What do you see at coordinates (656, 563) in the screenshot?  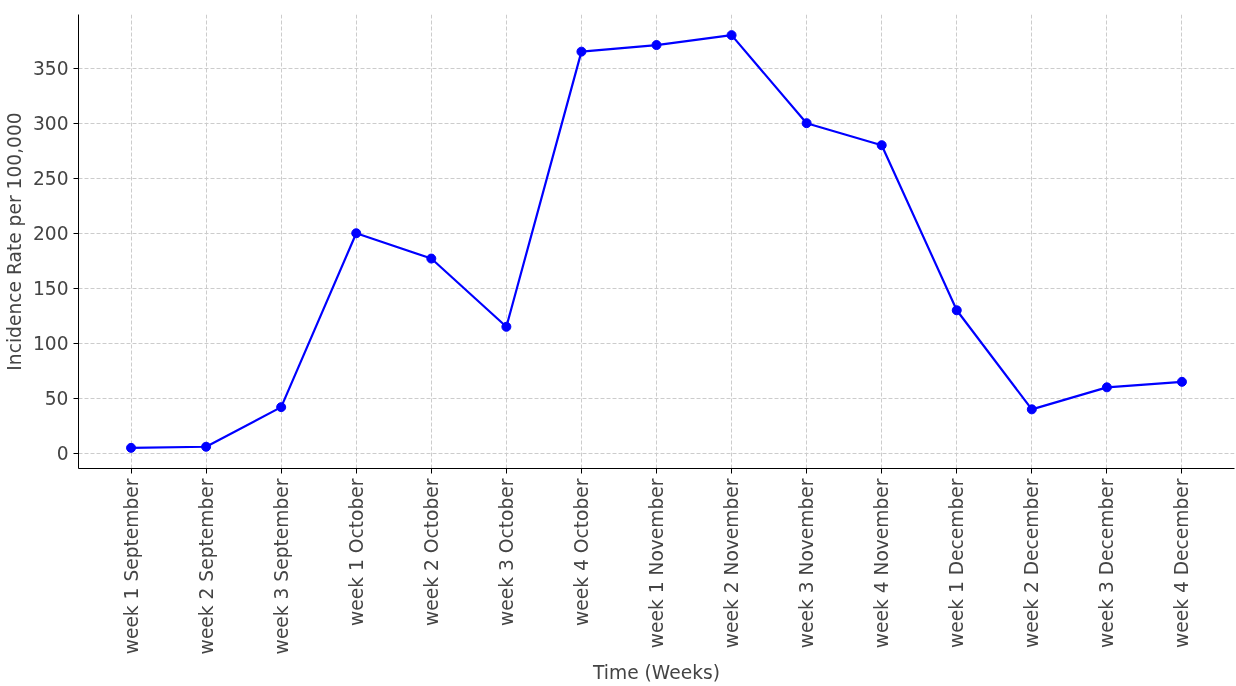 I see `x-tick-label: week 1 November` at bounding box center [656, 563].